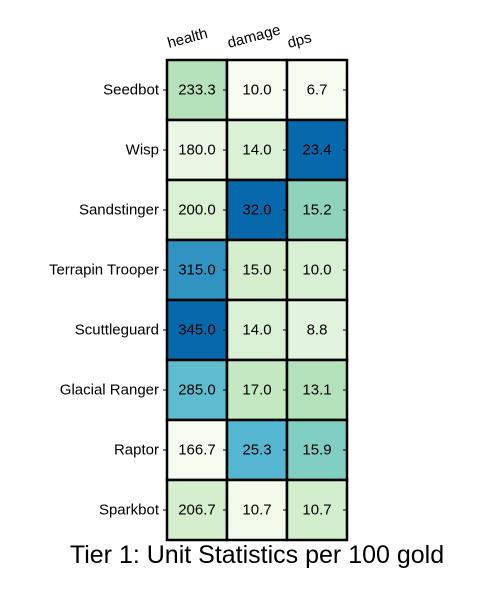  What do you see at coordinates (197, 90) in the screenshot?
I see `cell-value-seedbot-health: 233.3` at bounding box center [197, 90].